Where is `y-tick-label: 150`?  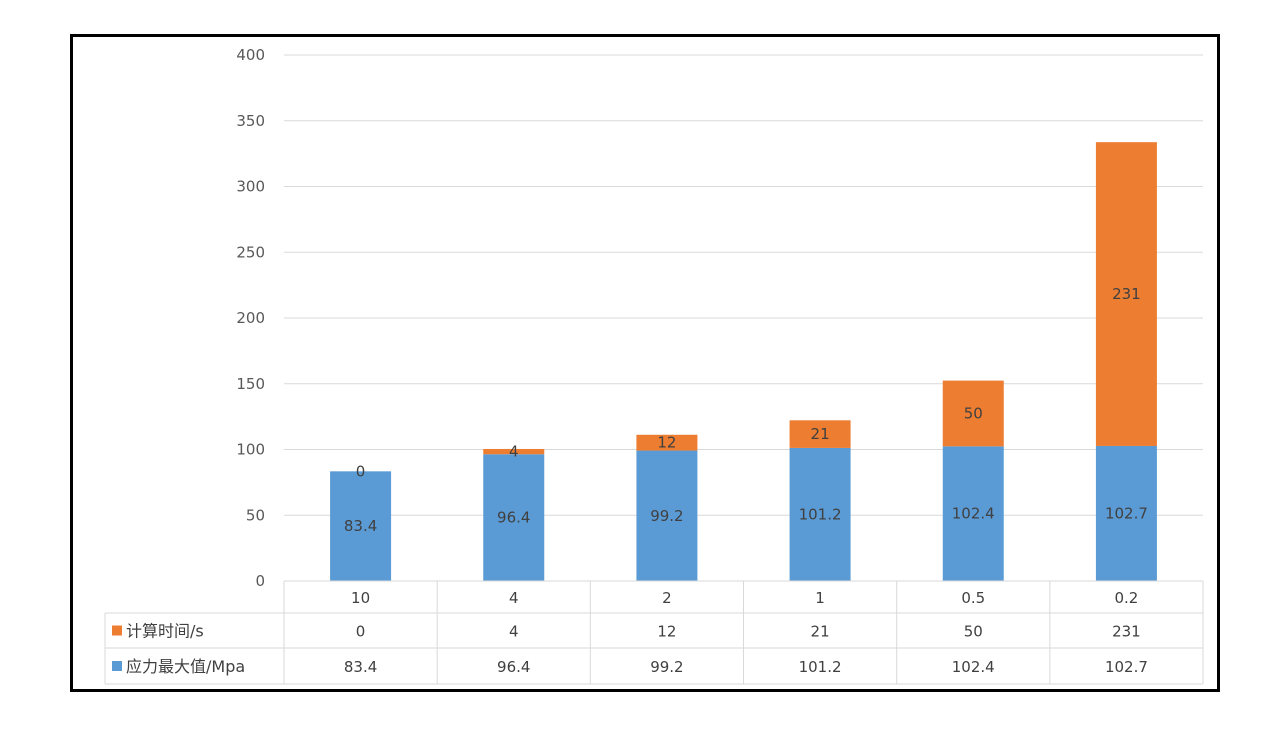 y-tick-label: 150 is located at coordinates (250, 384).